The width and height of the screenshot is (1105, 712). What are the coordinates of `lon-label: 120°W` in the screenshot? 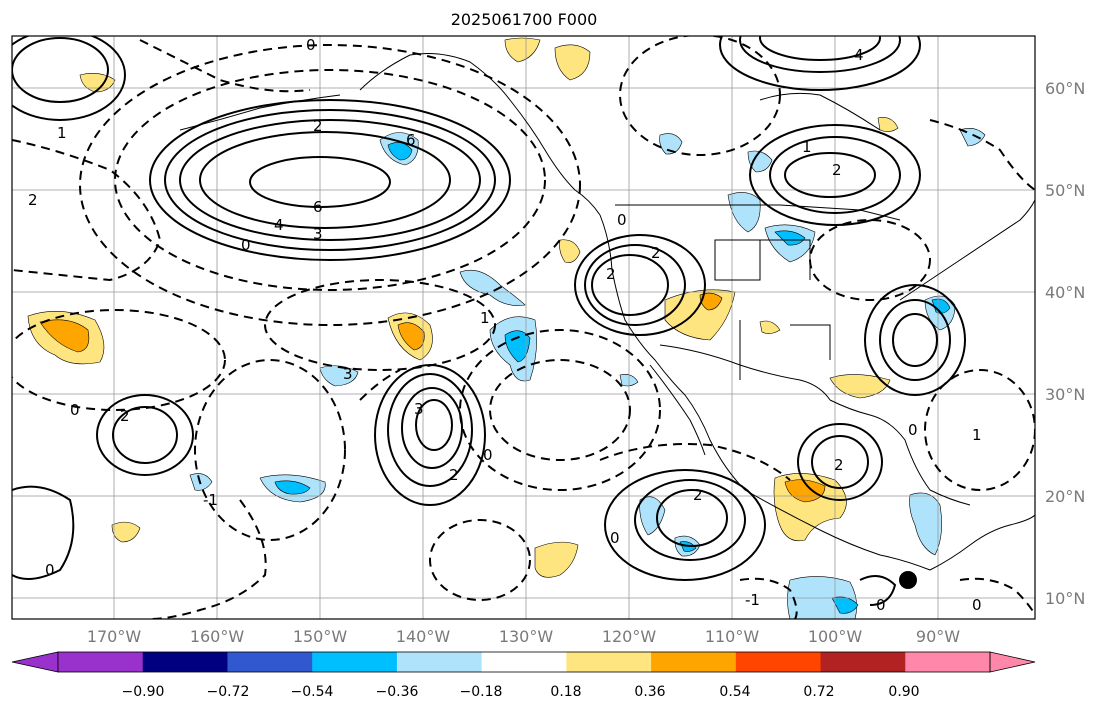 It's located at (629, 636).